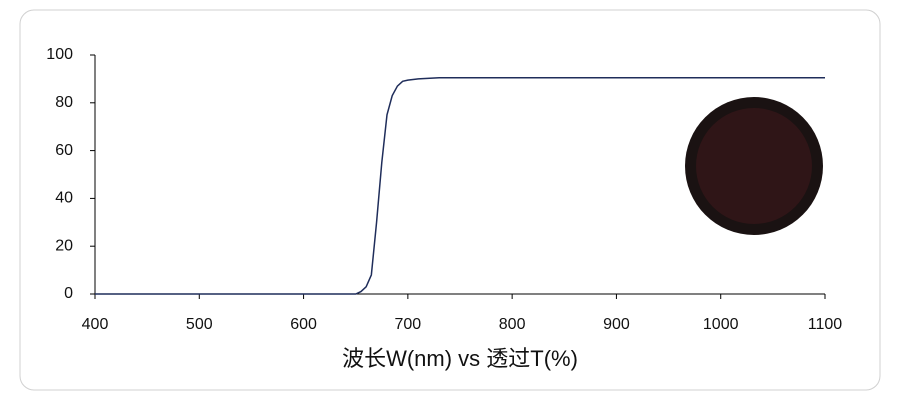  Describe the element at coordinates (754, 166) in the screenshot. I see `filter-image` at that location.